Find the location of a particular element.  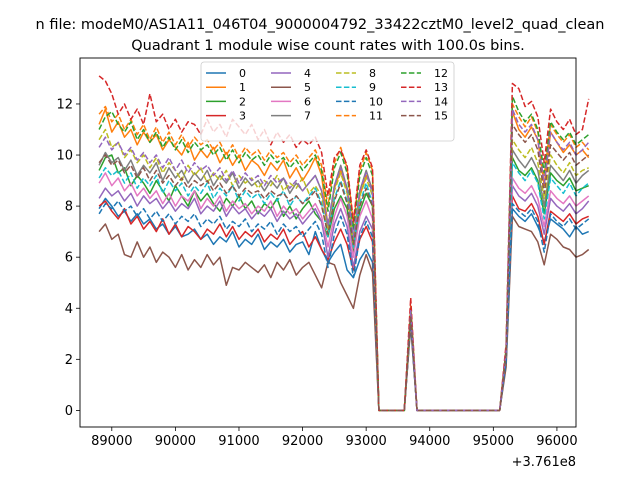

legend-label: 8 is located at coordinates (372, 73).